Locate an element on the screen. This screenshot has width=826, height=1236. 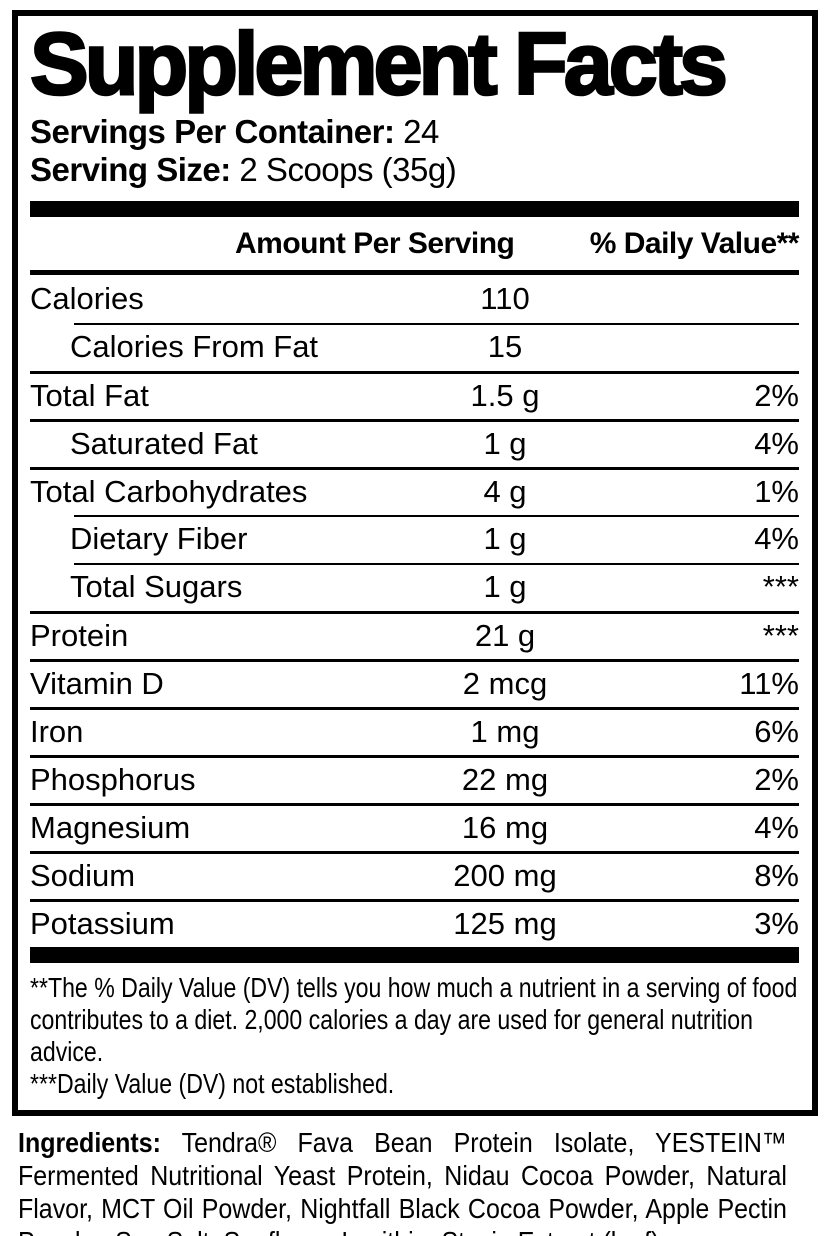
table-row-phosphorus: Phosphorus 22 mg 2% is located at coordinates (414, 778).